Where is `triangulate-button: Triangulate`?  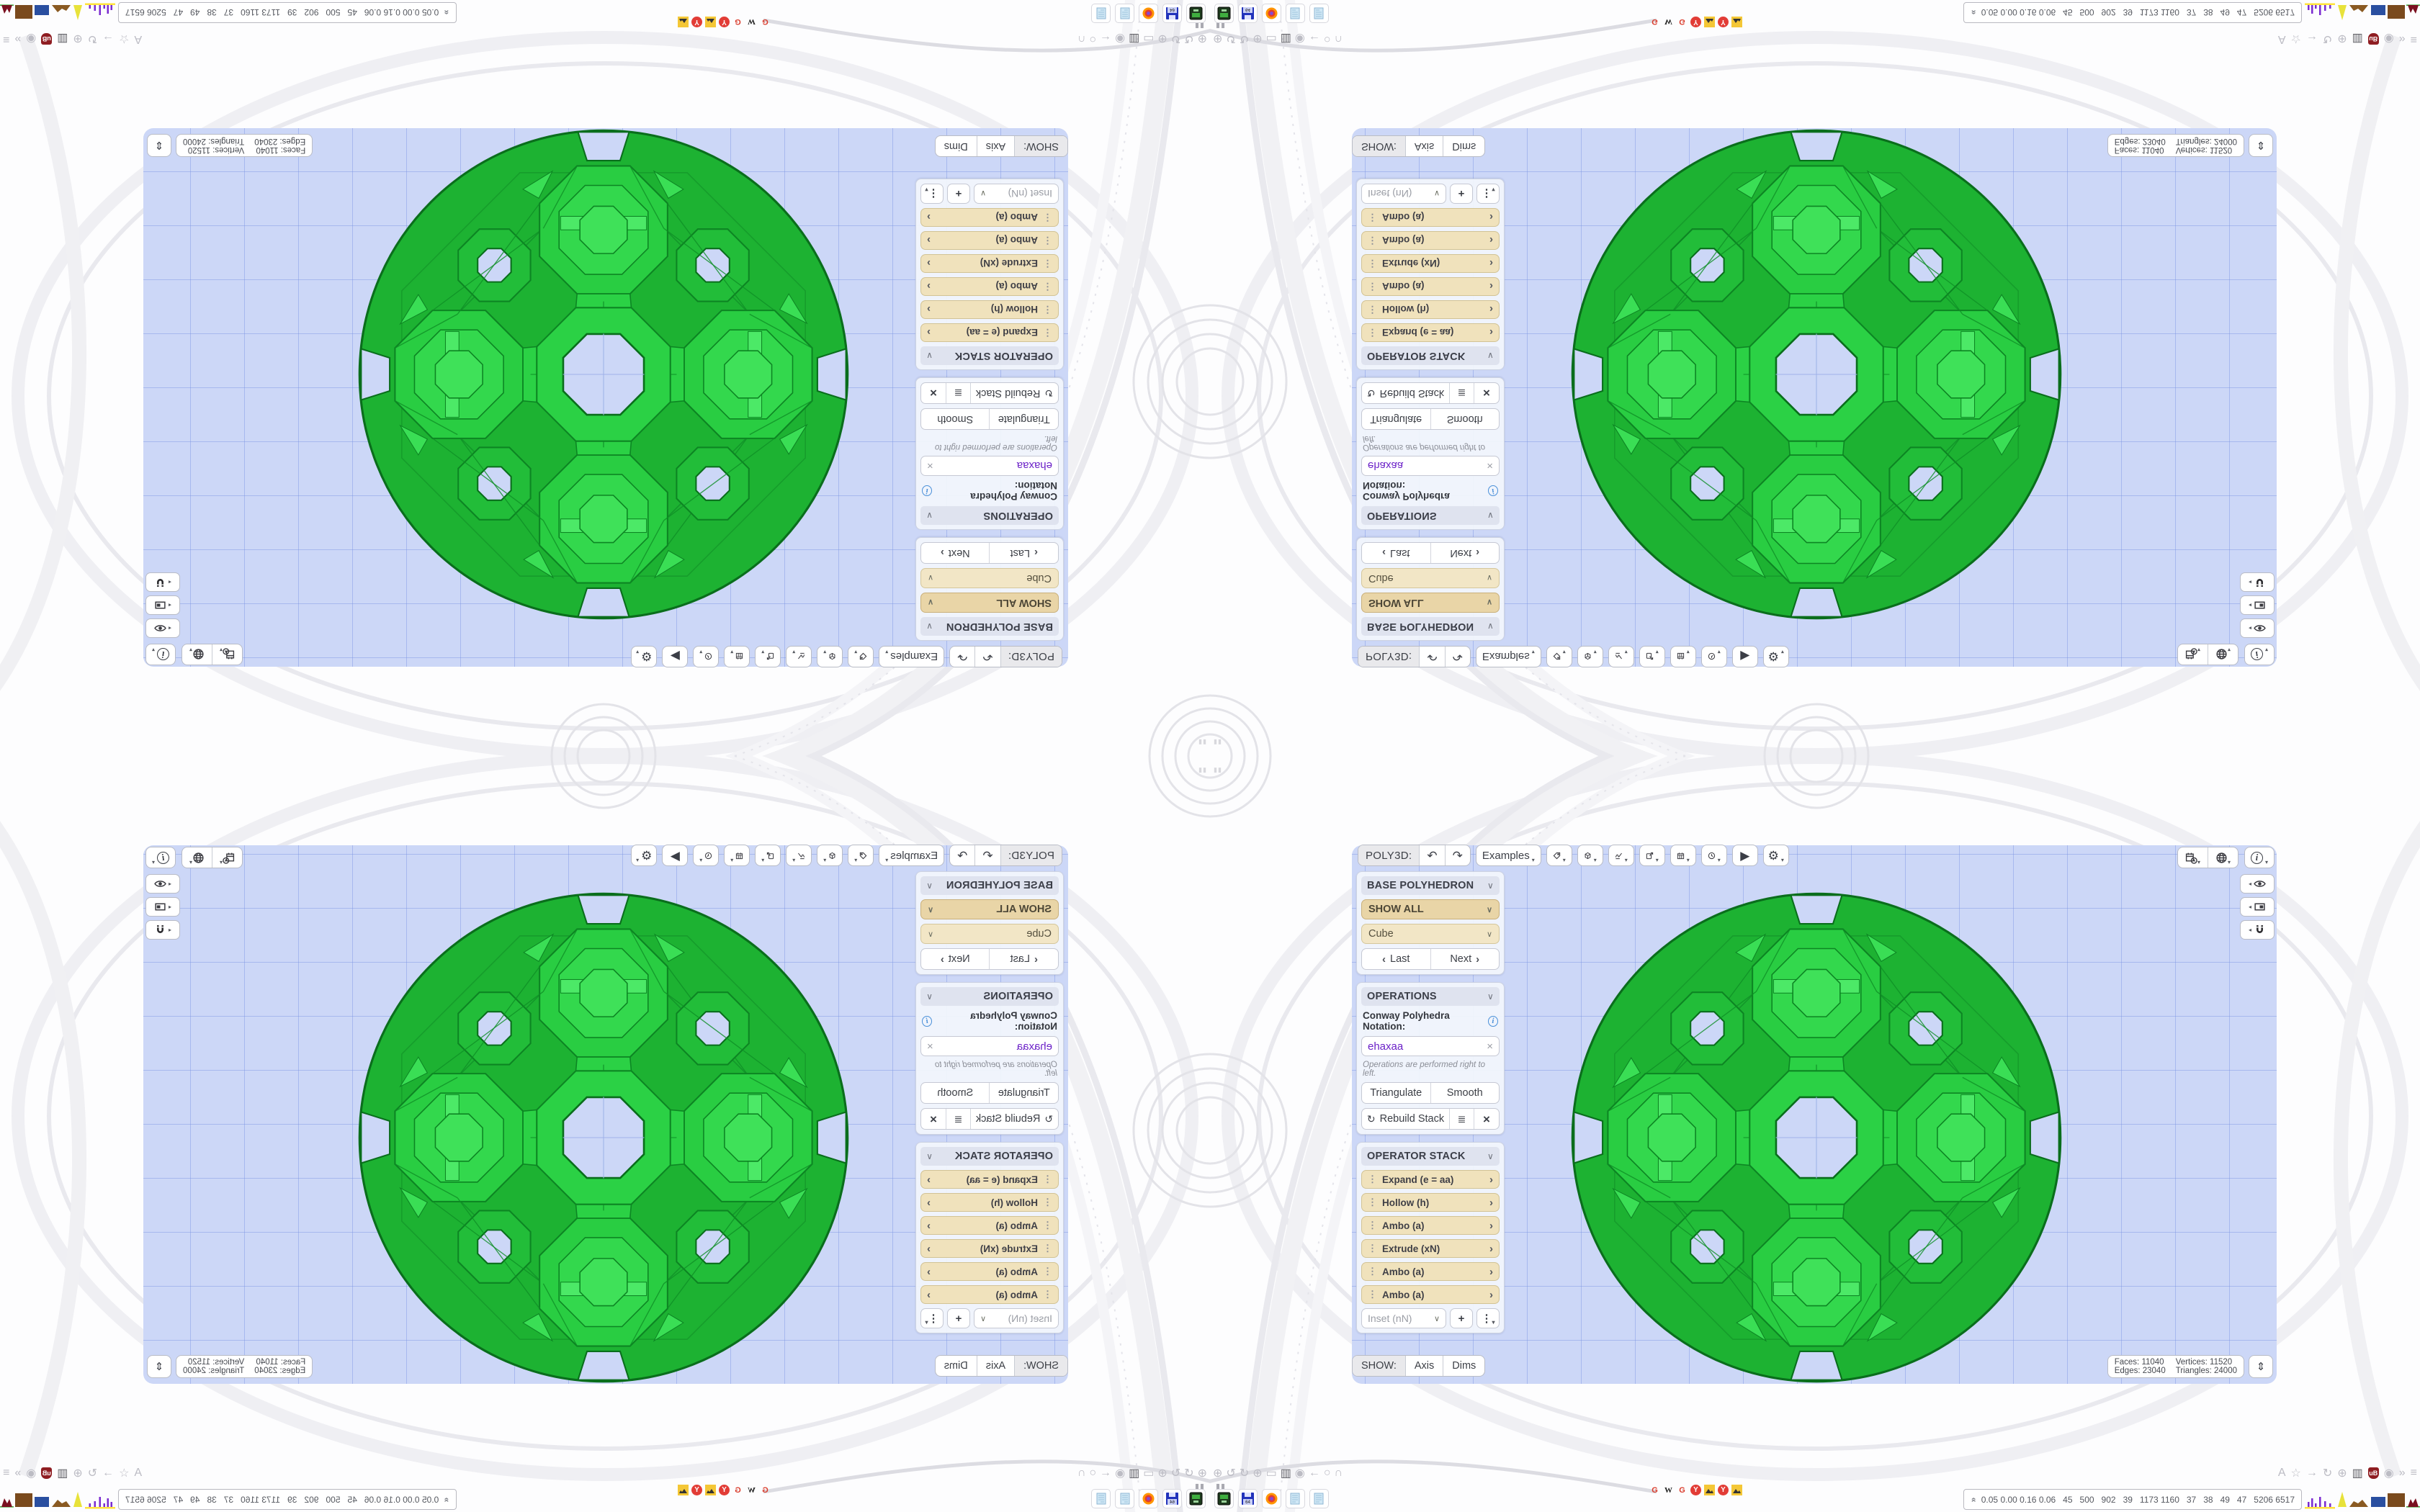
triangulate-button: Triangulate is located at coordinates (1396, 1093).